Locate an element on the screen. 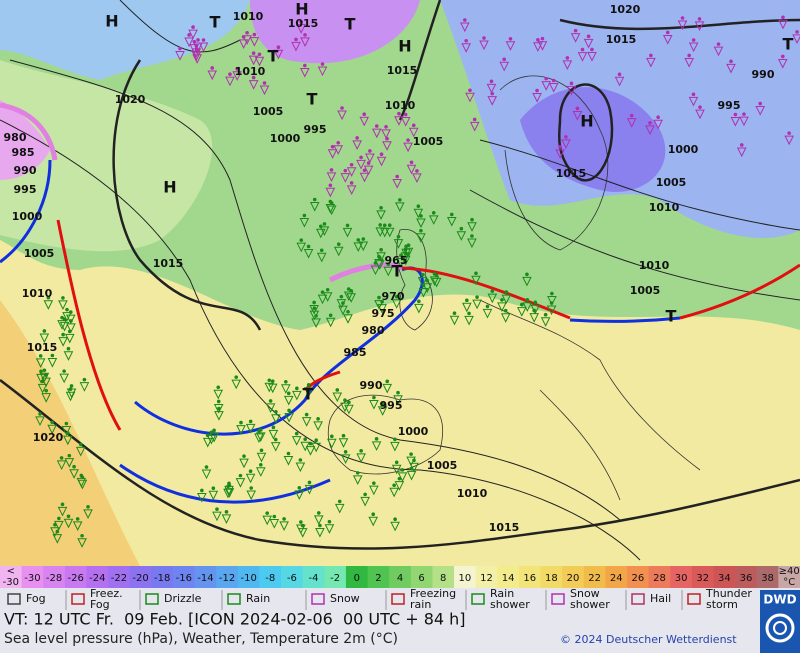 This screenshot has width=800, height=653. scale-label: -20 is located at coordinates (140, 578).